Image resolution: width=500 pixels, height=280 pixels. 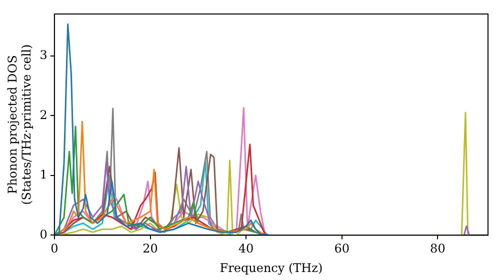 What do you see at coordinates (54, 249) in the screenshot?
I see `x-tick-label: 0` at bounding box center [54, 249].